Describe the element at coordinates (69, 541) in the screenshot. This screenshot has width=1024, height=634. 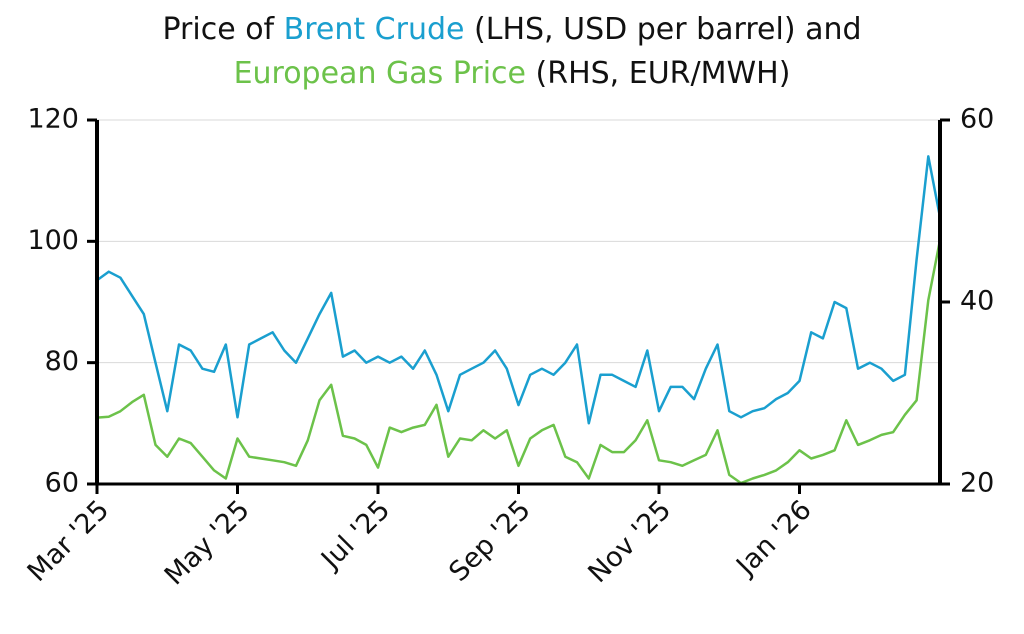
I see `x-tick-label: Mar '25` at that location.